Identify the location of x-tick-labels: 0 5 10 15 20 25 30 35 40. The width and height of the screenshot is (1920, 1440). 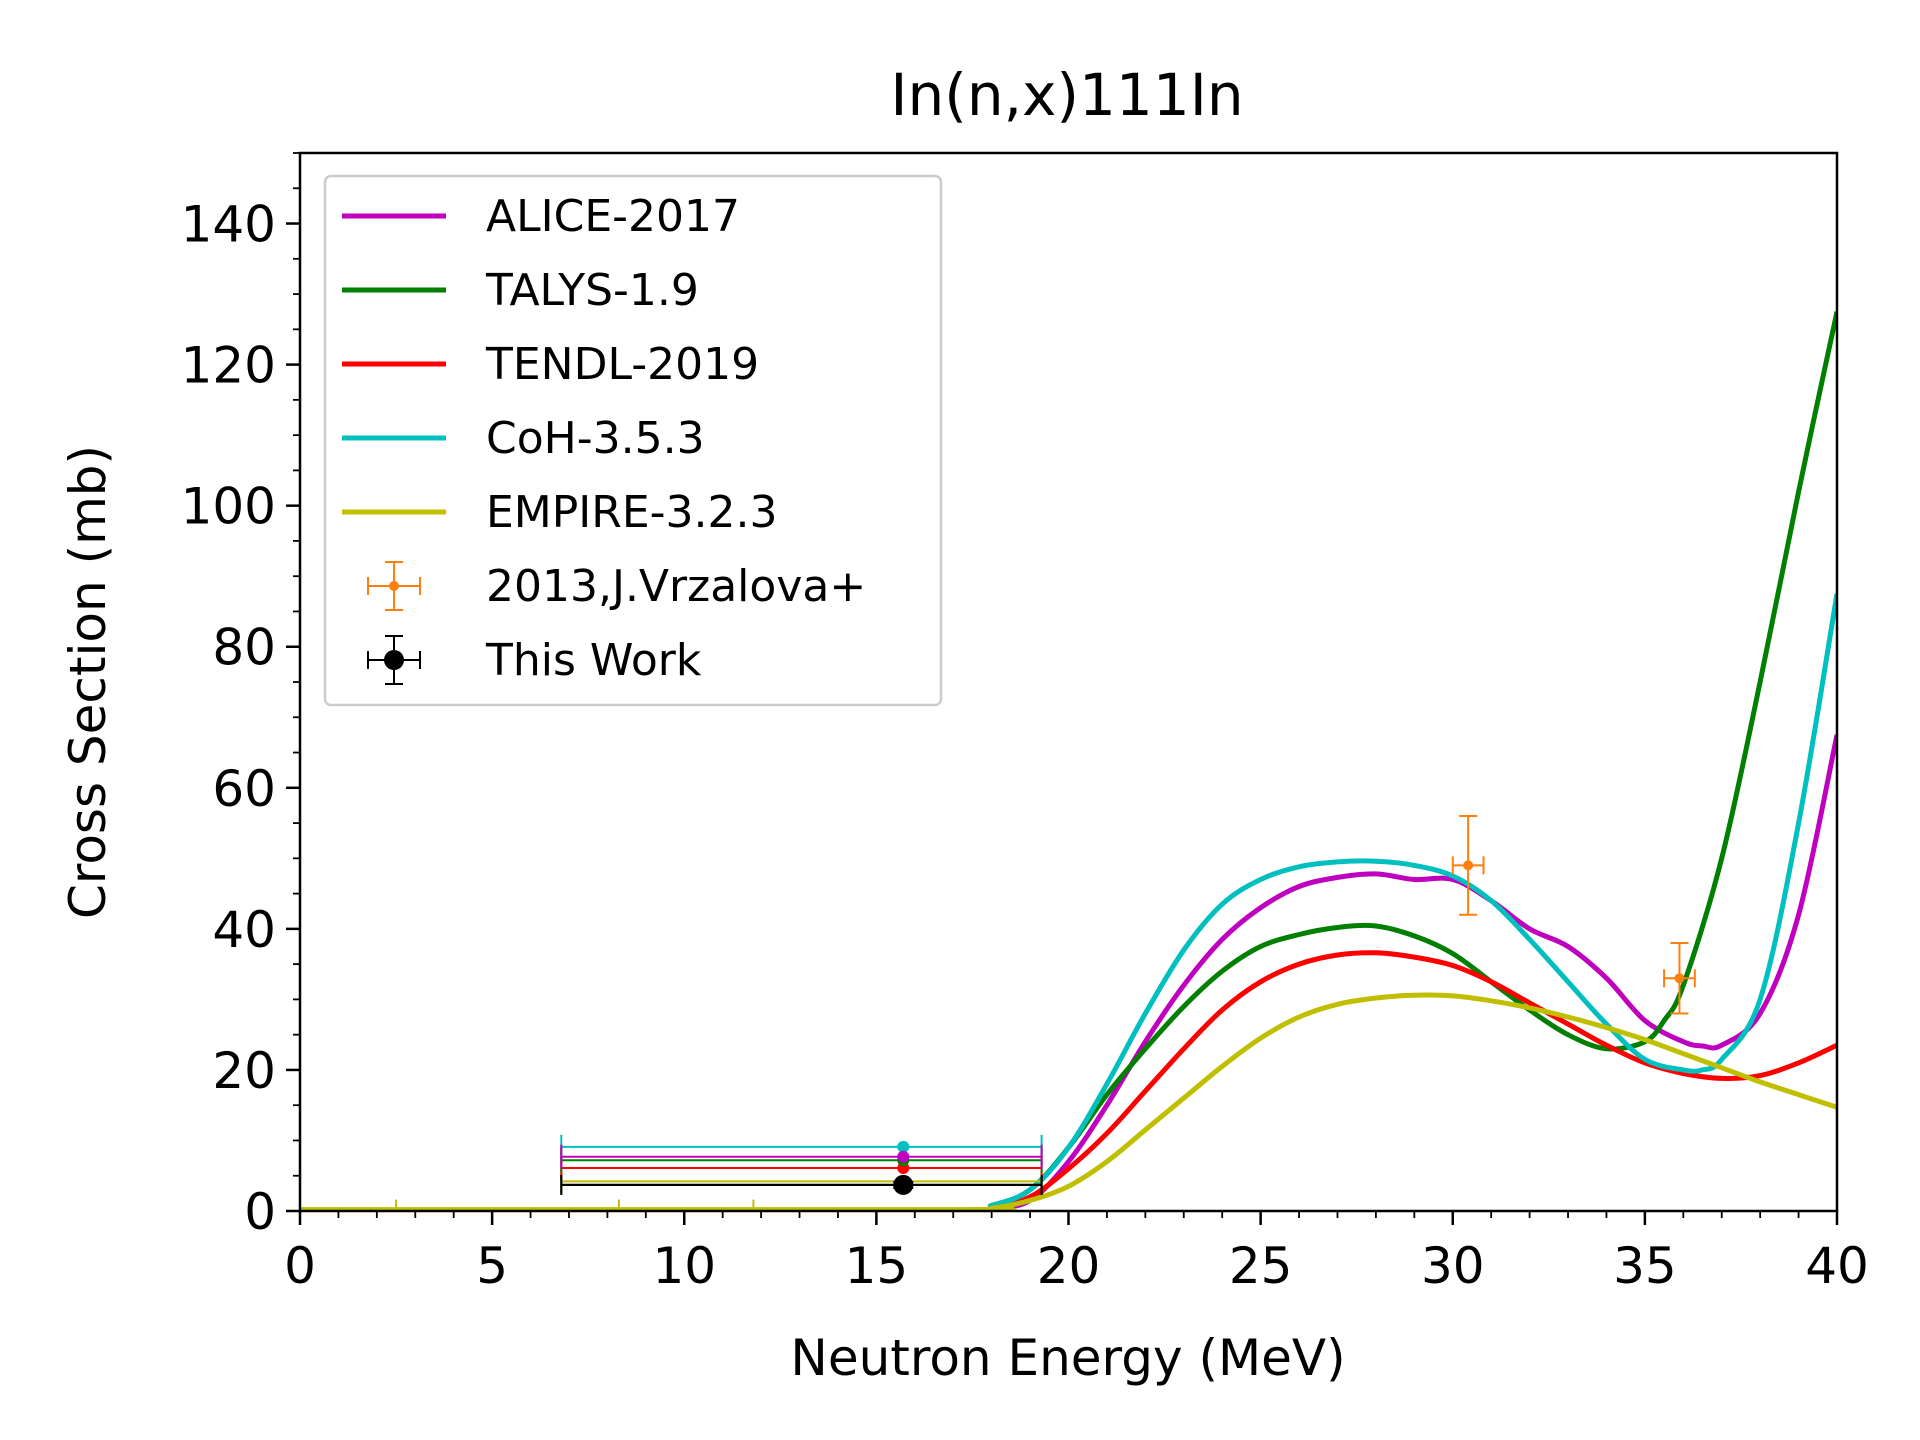
(1076, 1266).